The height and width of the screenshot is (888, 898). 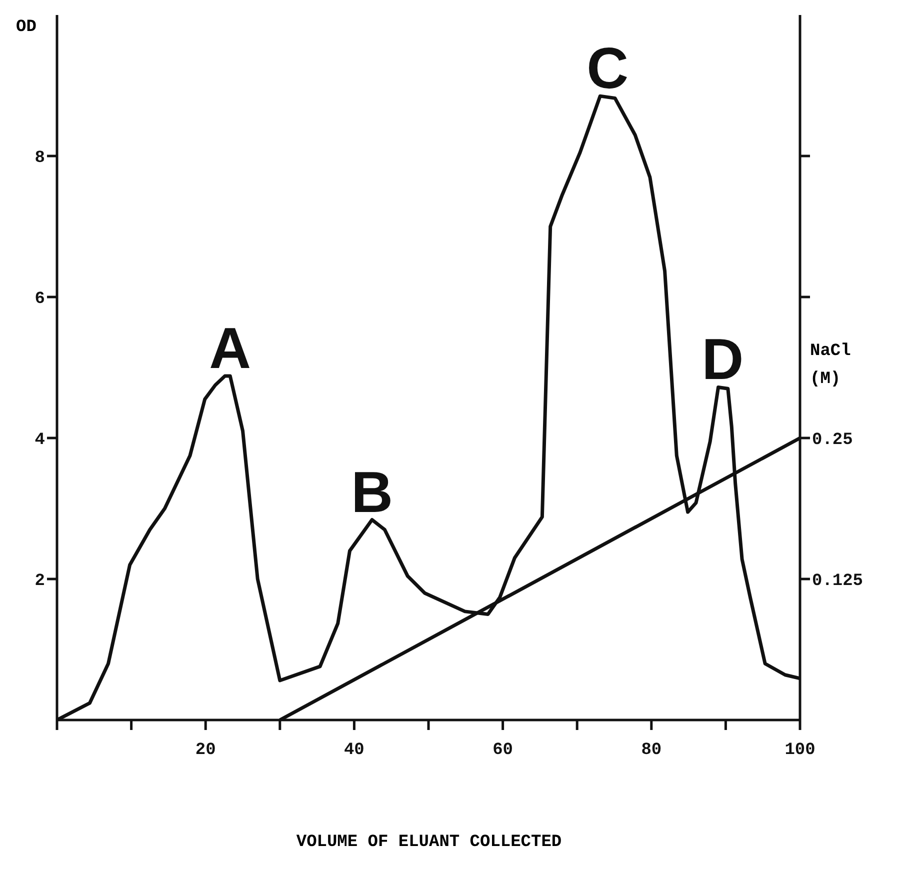 I want to click on y-tick-label: 6, so click(x=39, y=300).